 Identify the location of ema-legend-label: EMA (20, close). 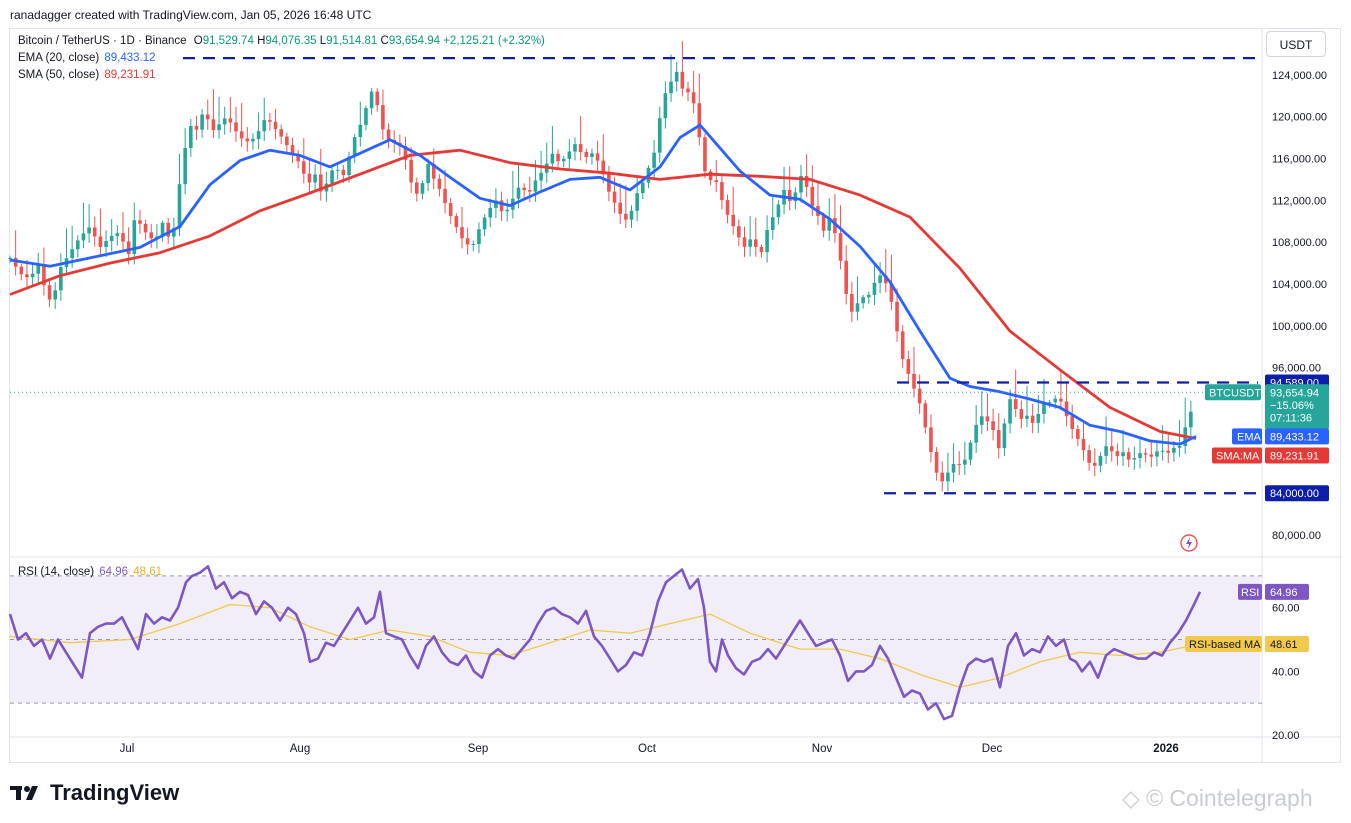
(59, 58).